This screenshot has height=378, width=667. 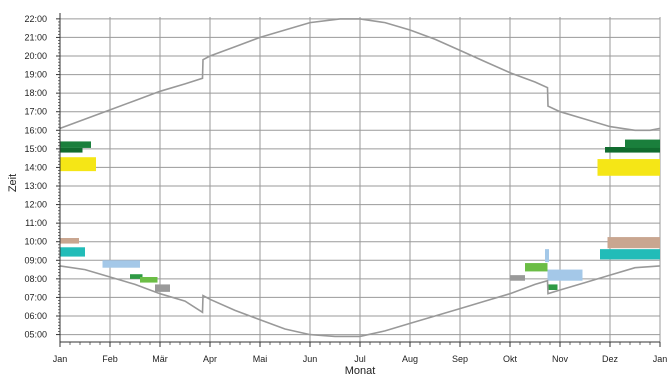 I want to click on x-tick-labels: Jan Feb Mär Apr Mai Jun Jul Aug Sep Okt Nov Dez Jan, so click(x=360, y=359).